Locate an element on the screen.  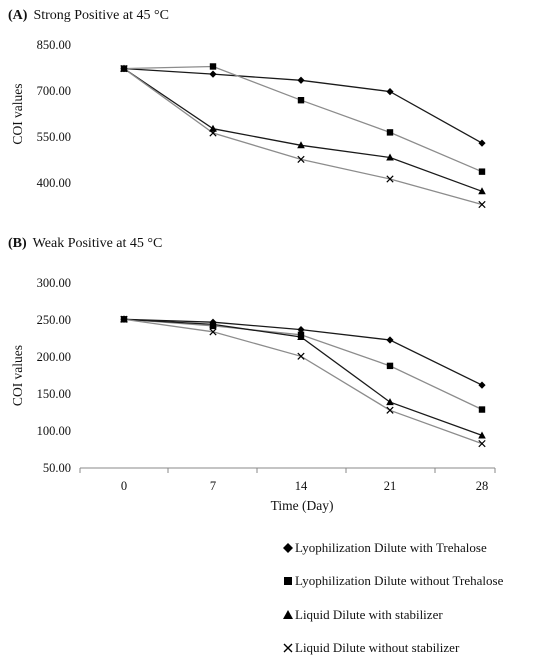
legend-item-lyo-without-trehalose: Lyophilization Dilute without Trehalose is located at coordinates (393, 581).